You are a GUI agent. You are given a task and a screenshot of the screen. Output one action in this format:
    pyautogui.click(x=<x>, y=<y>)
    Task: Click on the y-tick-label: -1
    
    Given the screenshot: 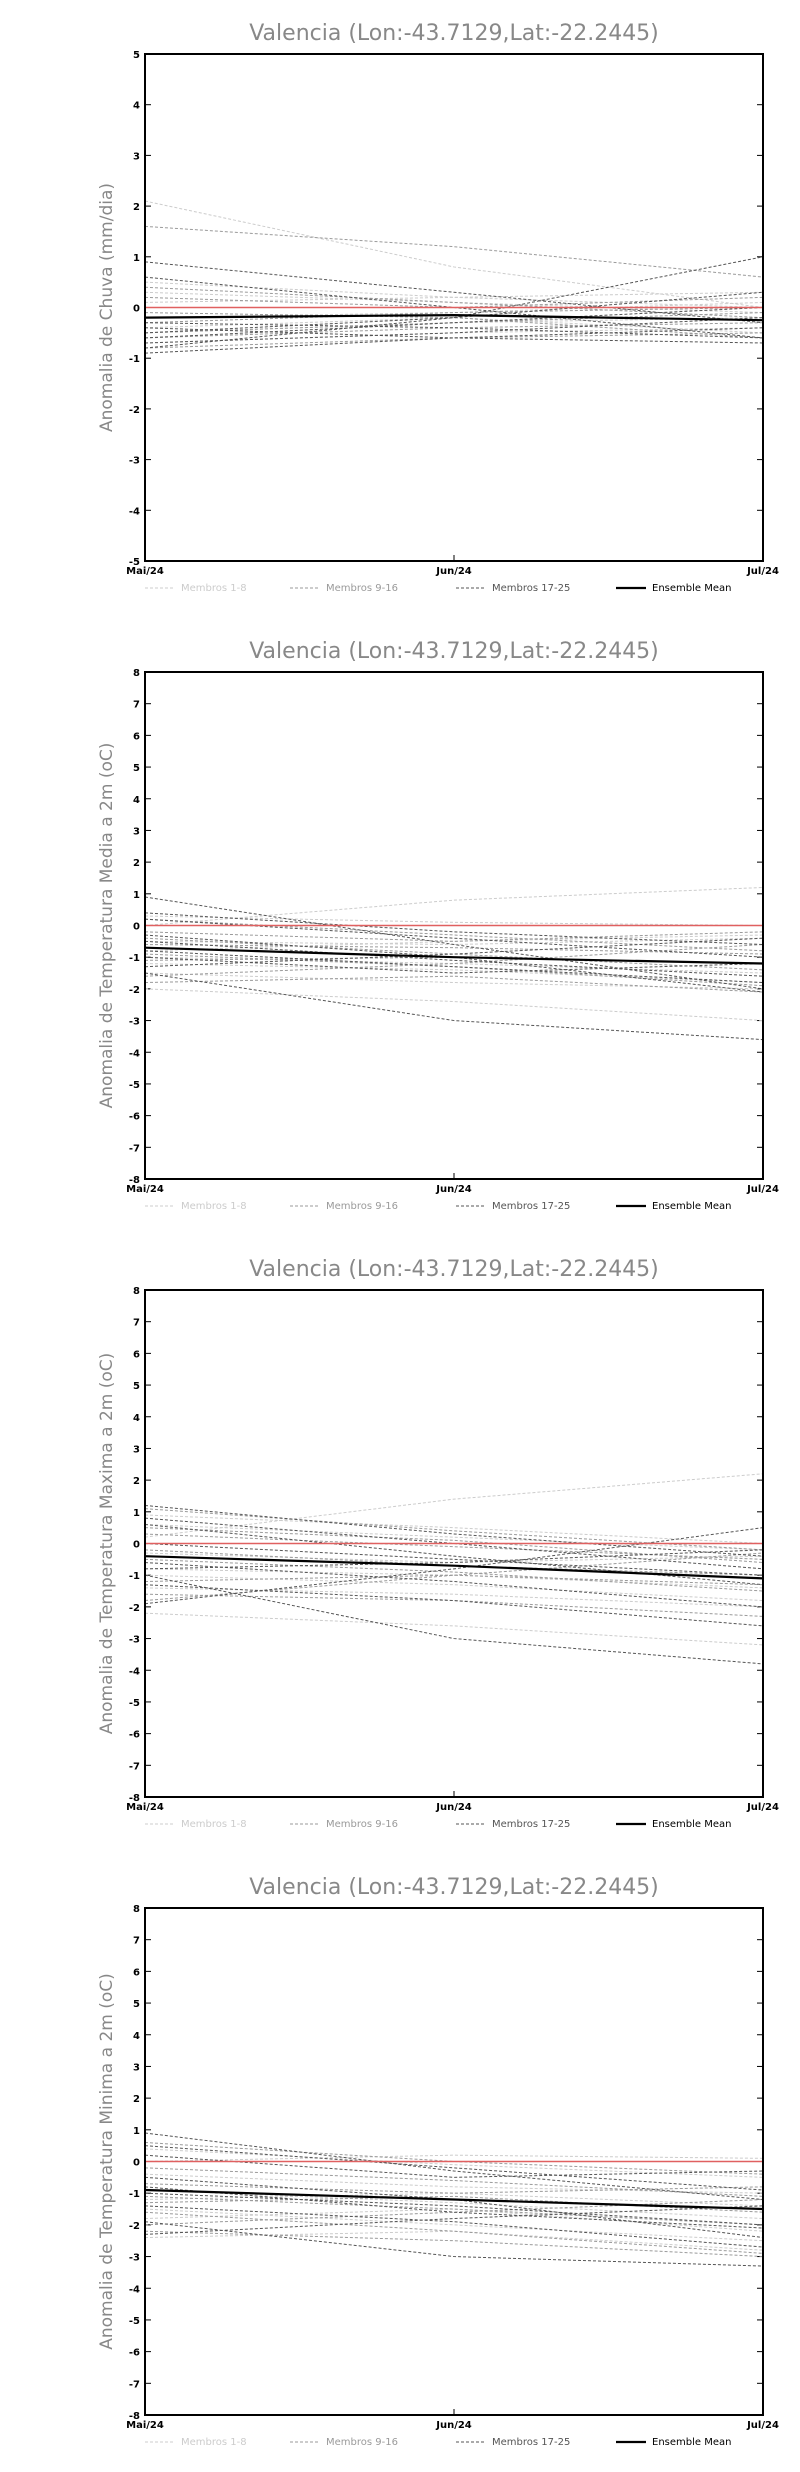 What is the action you would take?
    pyautogui.click(x=134, y=958)
    